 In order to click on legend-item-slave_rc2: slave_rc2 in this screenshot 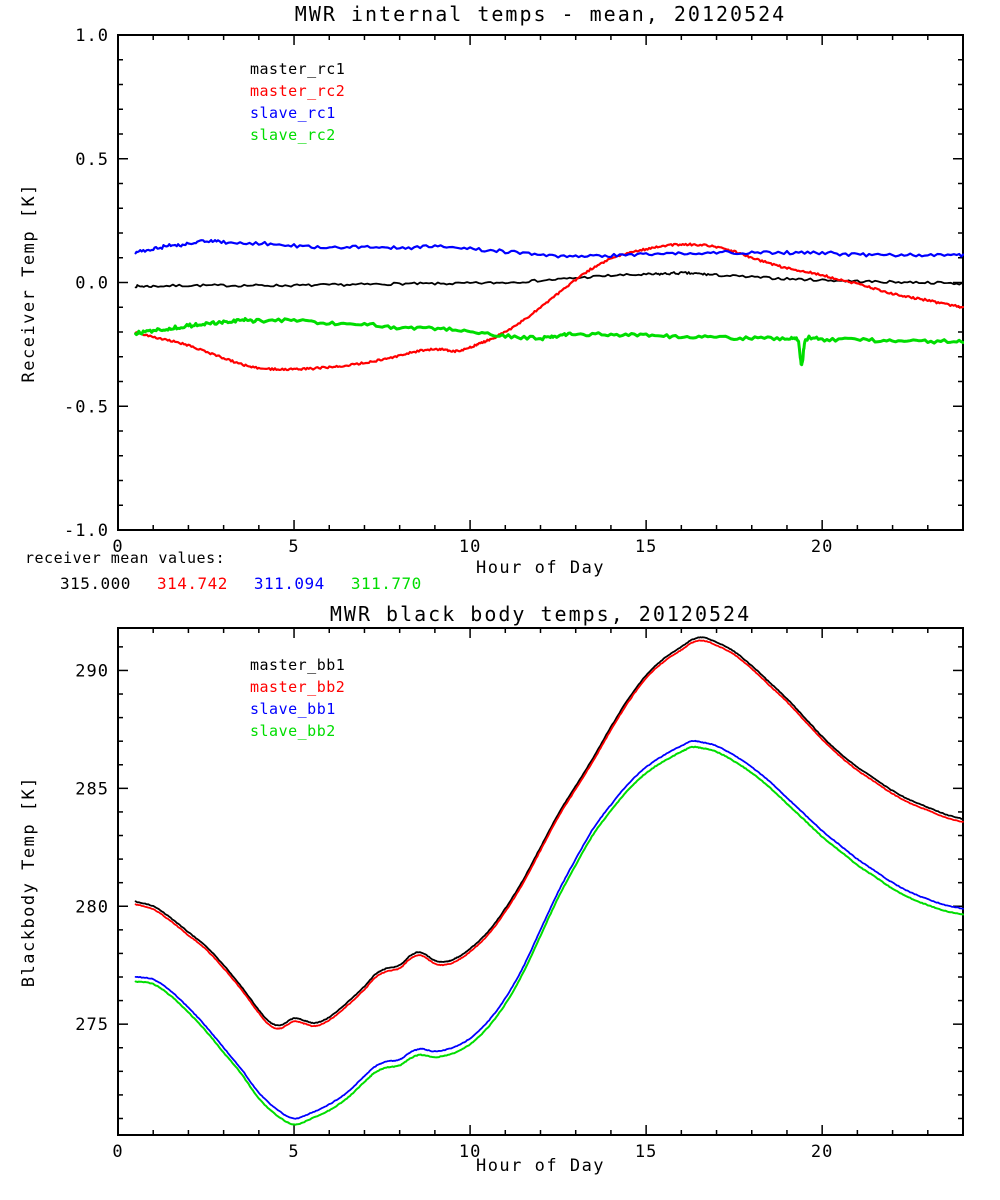, I will do `click(293, 135)`.